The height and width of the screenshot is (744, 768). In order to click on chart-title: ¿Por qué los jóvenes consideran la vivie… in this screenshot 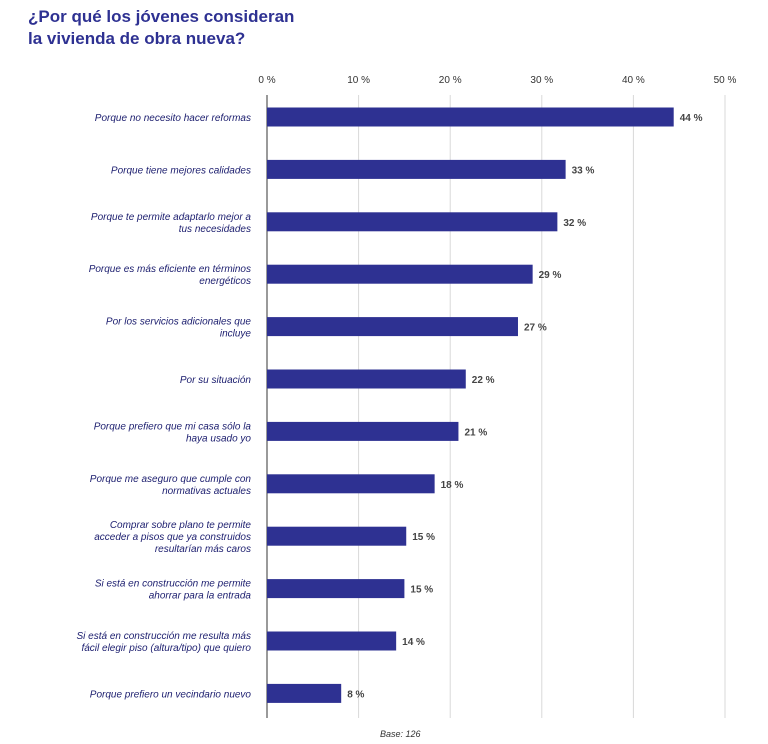, I will do `click(161, 28)`.